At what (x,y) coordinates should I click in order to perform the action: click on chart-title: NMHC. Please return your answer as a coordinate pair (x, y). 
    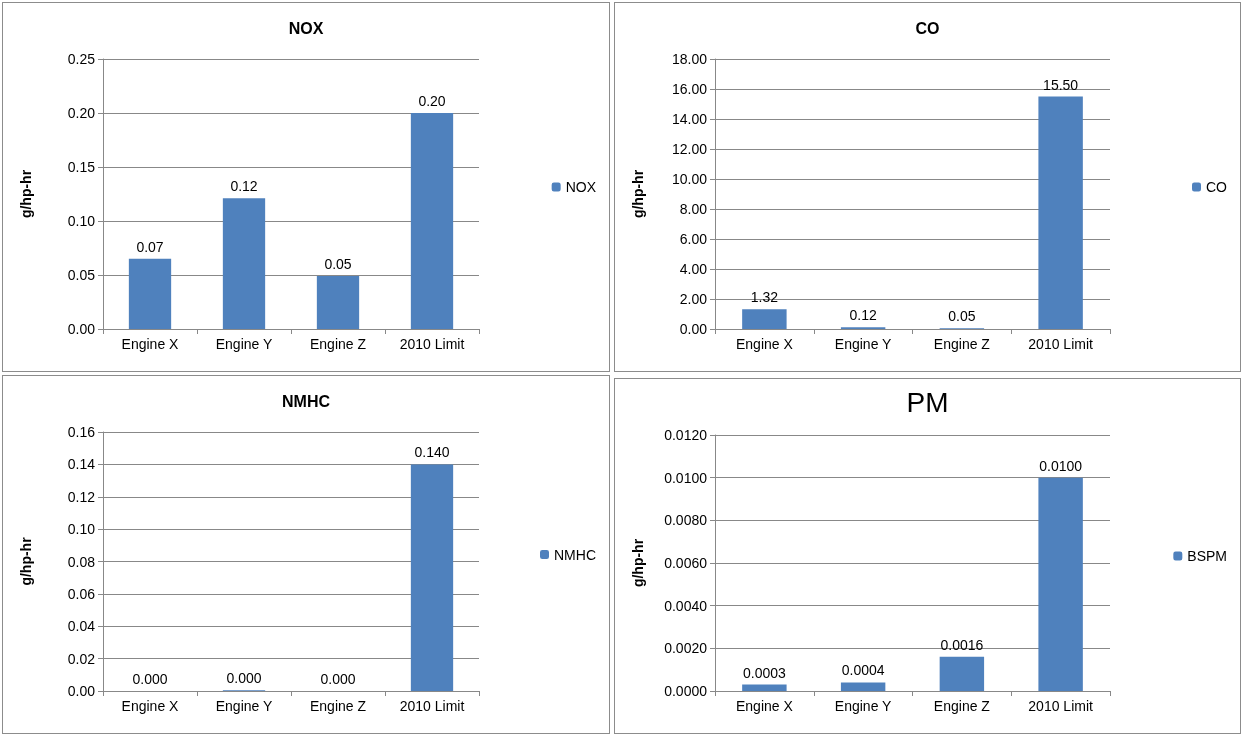
    Looking at the image, I should click on (306, 401).